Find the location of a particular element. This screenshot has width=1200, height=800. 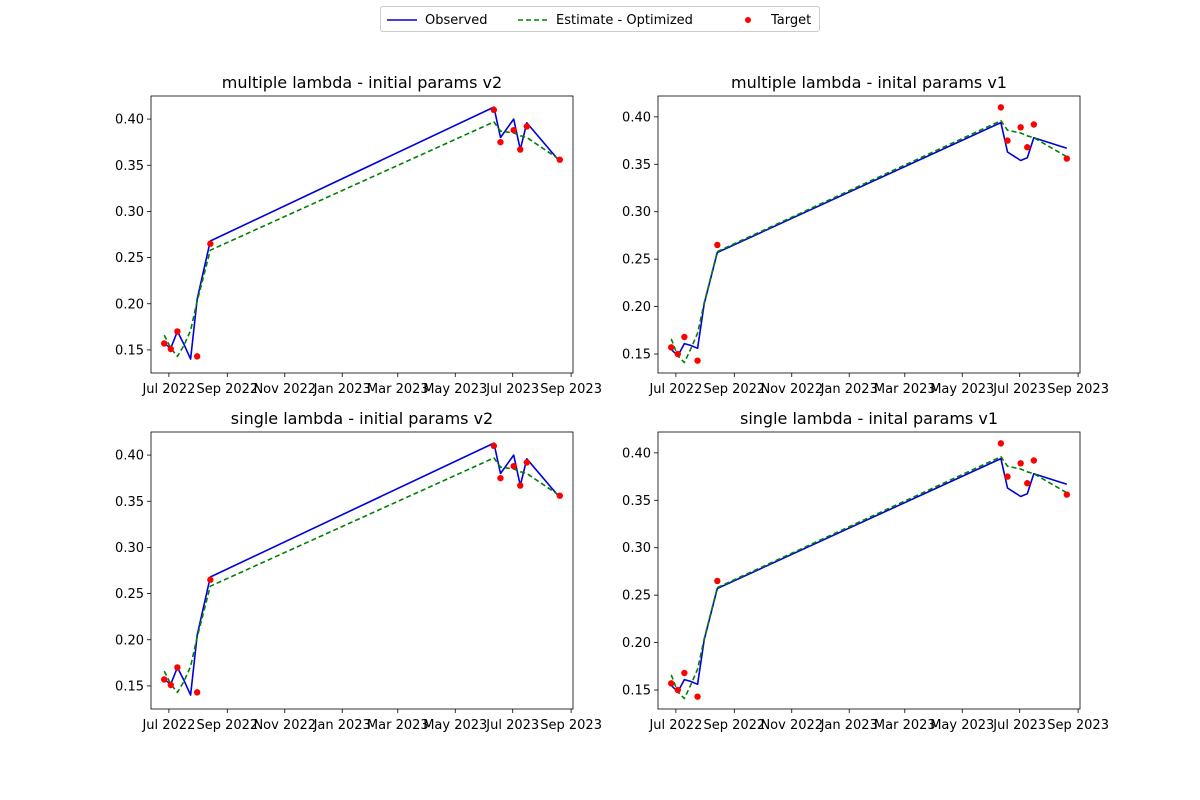

subplot-title: single lambda - initial params v2 is located at coordinates (362, 418).